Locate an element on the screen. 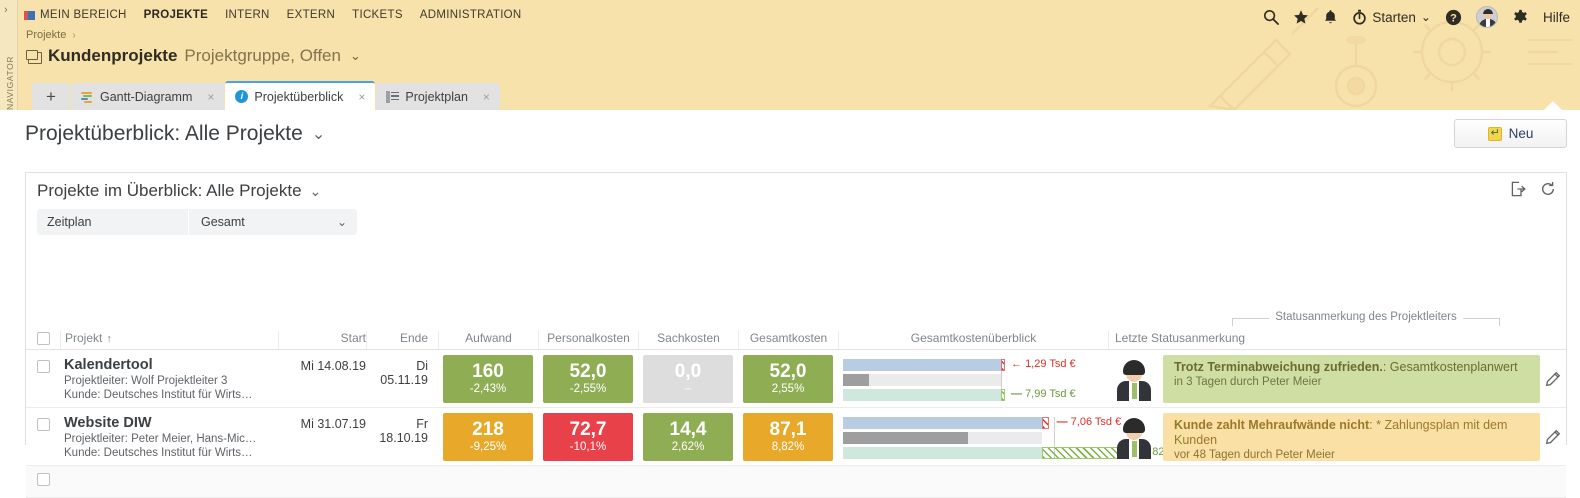 This screenshot has height=498, width=1580. kpi-aufwand: 160 -2,43% is located at coordinates (488, 378).